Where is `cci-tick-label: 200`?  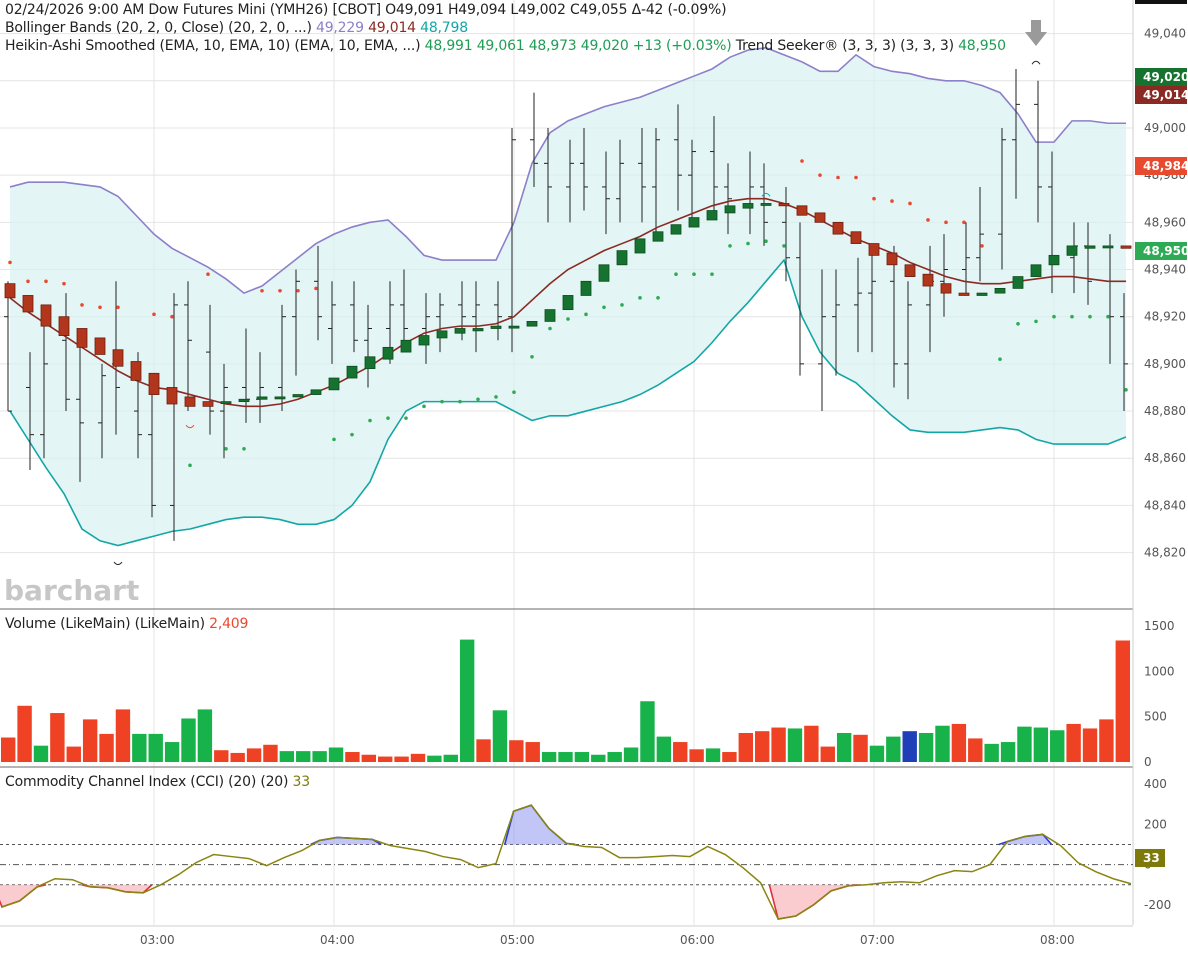 cci-tick-label: 200 is located at coordinates (1155, 824).